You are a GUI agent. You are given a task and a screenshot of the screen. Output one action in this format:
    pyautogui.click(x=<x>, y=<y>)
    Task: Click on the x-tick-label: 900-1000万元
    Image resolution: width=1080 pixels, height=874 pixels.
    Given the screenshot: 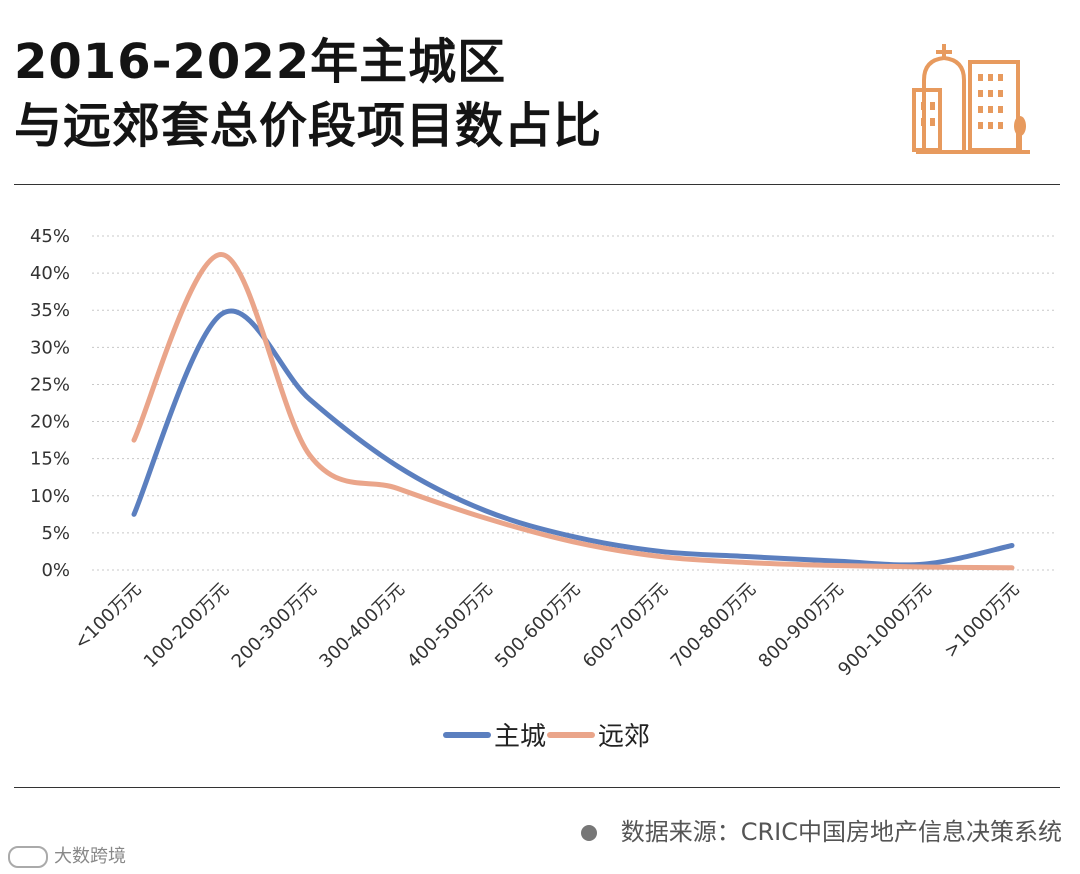 What is the action you would take?
    pyautogui.click(x=885, y=630)
    